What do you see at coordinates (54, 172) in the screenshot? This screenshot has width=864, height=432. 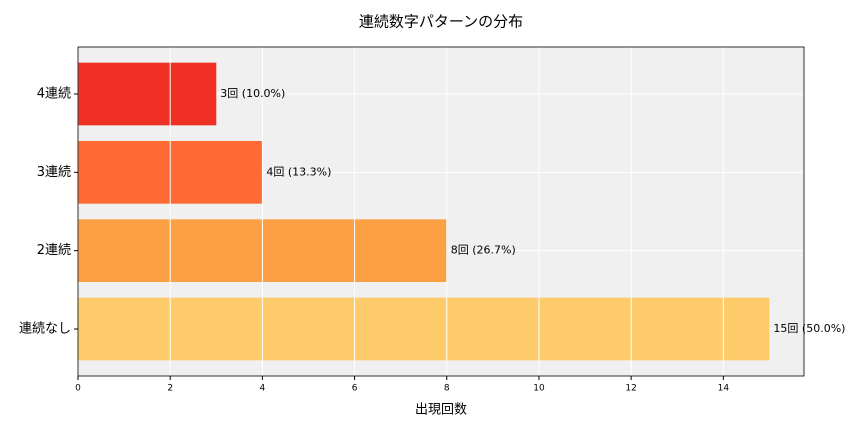 I see `y-tick-label: 3連続` at bounding box center [54, 172].